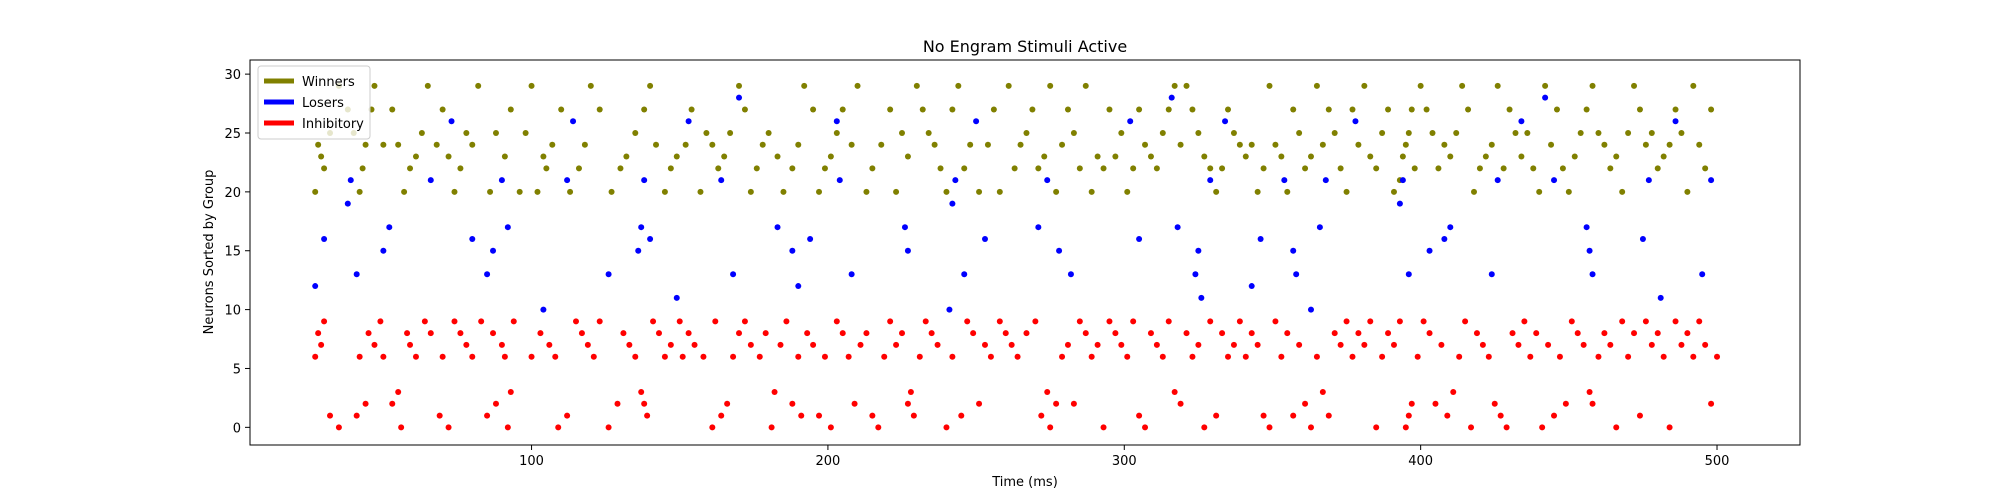 The height and width of the screenshot is (500, 2000). Describe the element at coordinates (237, 369) in the screenshot. I see `y-tick-label: 5` at that location.